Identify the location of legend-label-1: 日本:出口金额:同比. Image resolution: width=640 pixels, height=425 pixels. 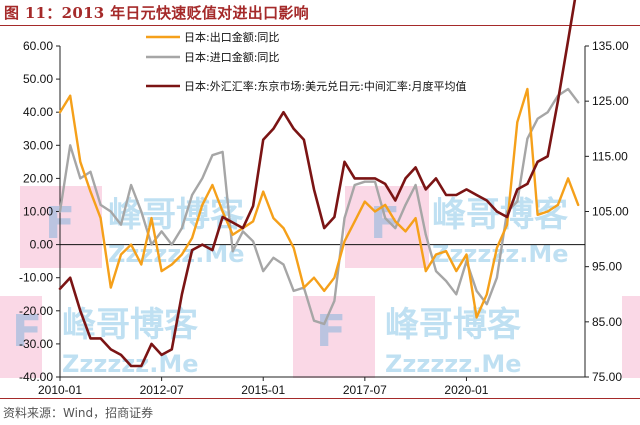
(231, 37).